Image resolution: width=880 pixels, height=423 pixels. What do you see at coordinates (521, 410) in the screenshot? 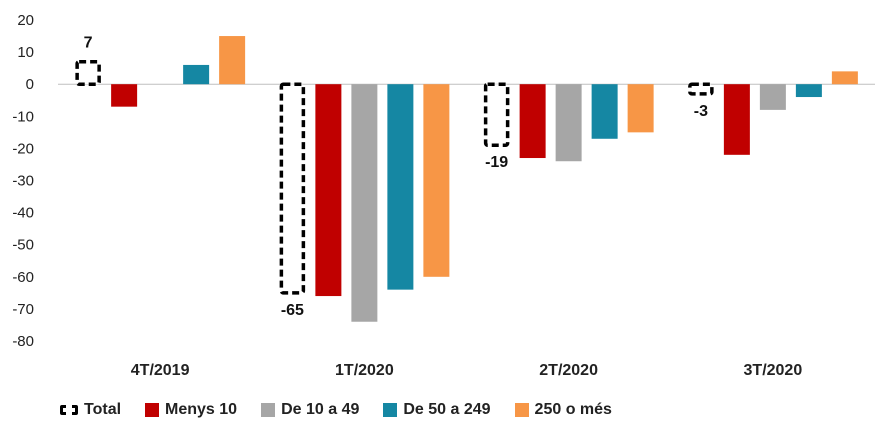
I see `legend-swatch-250-o-mes` at bounding box center [521, 410].